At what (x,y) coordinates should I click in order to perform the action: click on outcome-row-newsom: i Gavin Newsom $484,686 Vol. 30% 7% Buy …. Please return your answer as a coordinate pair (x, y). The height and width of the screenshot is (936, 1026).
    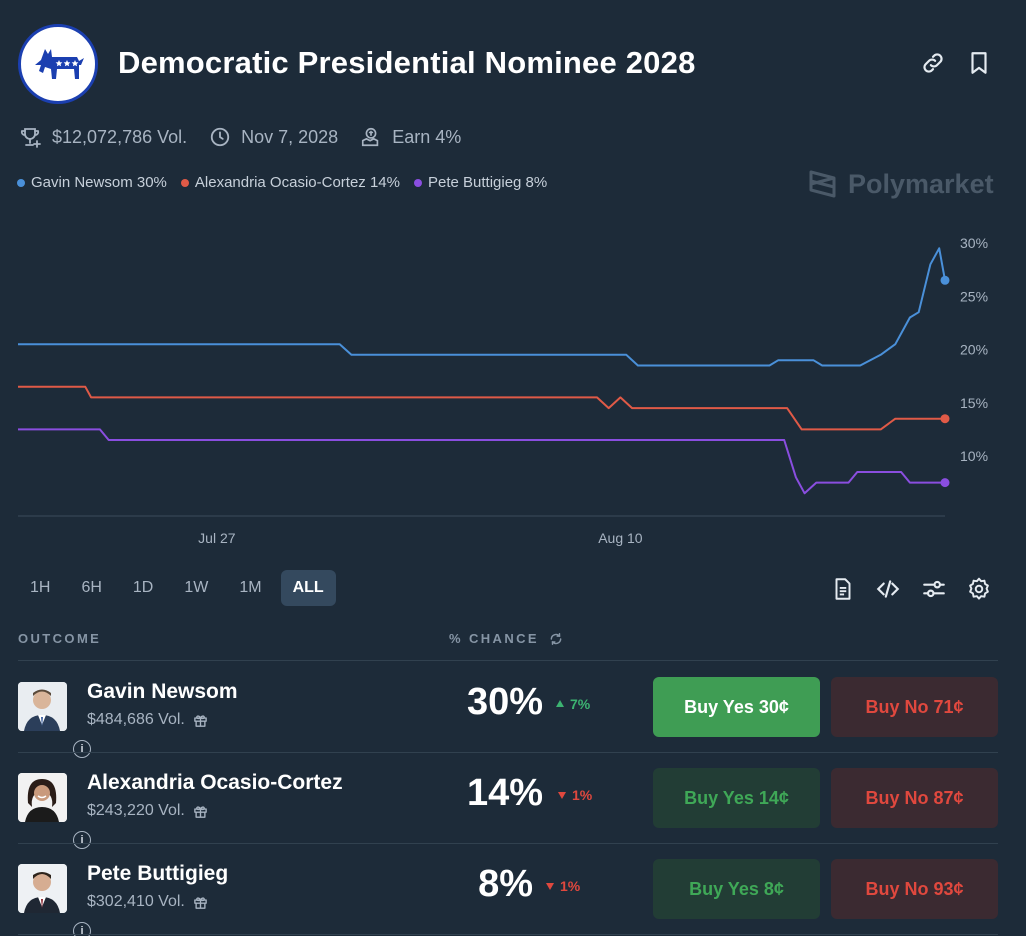
    Looking at the image, I should click on (513, 709).